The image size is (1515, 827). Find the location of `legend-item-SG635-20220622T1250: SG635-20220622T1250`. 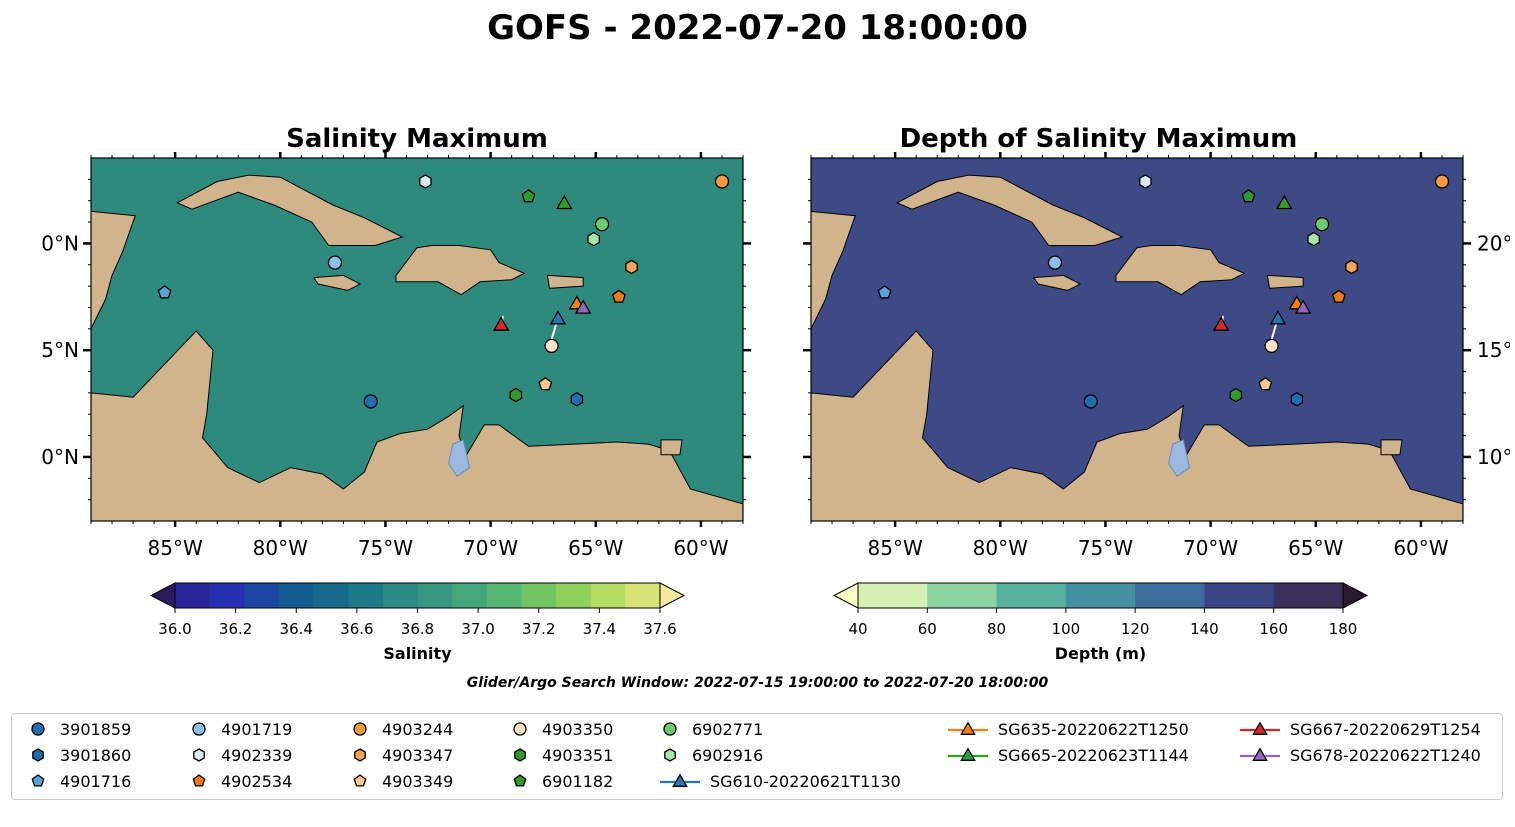

legend-item-SG635-20220622T1250: SG635-20220622T1250 is located at coordinates (1068, 729).